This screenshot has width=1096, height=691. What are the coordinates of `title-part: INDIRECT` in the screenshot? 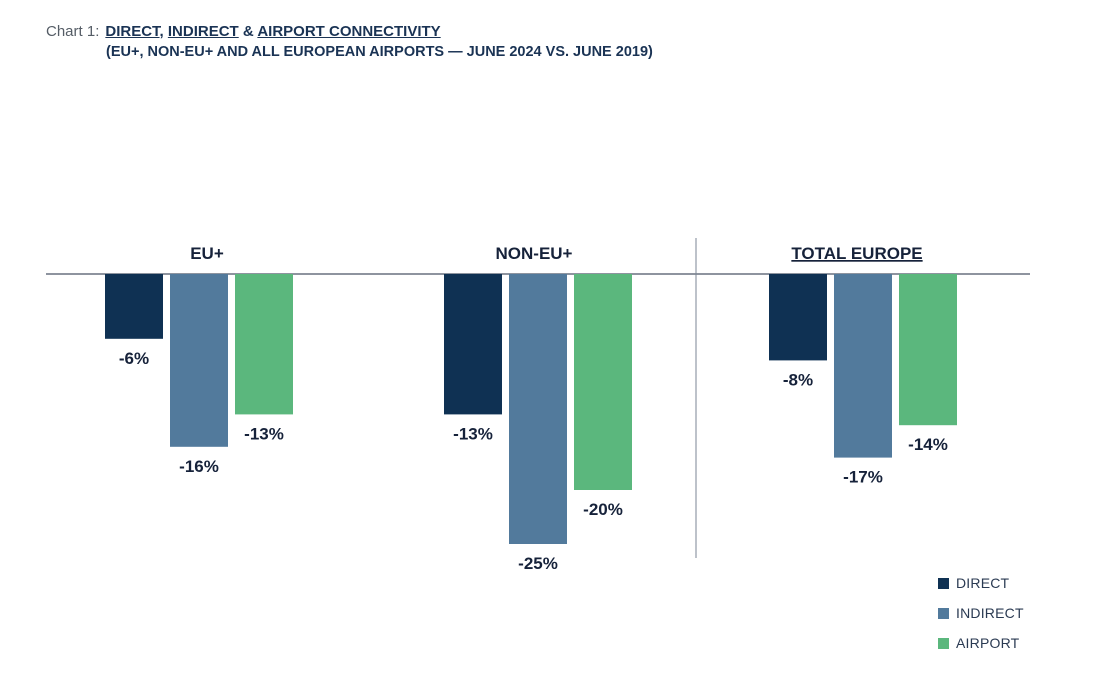 It's located at (203, 31).